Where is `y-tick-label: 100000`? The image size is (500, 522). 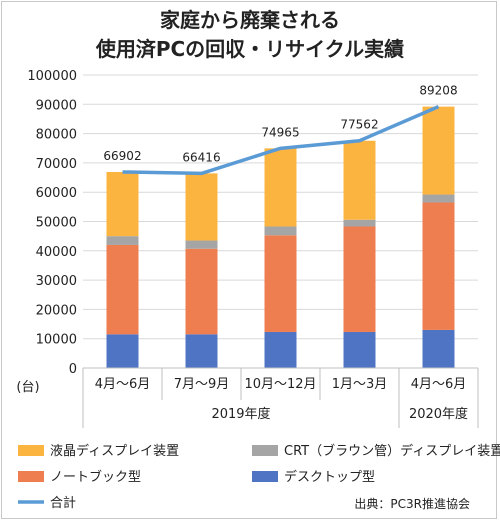
y-tick-label: 100000 is located at coordinates (52, 76).